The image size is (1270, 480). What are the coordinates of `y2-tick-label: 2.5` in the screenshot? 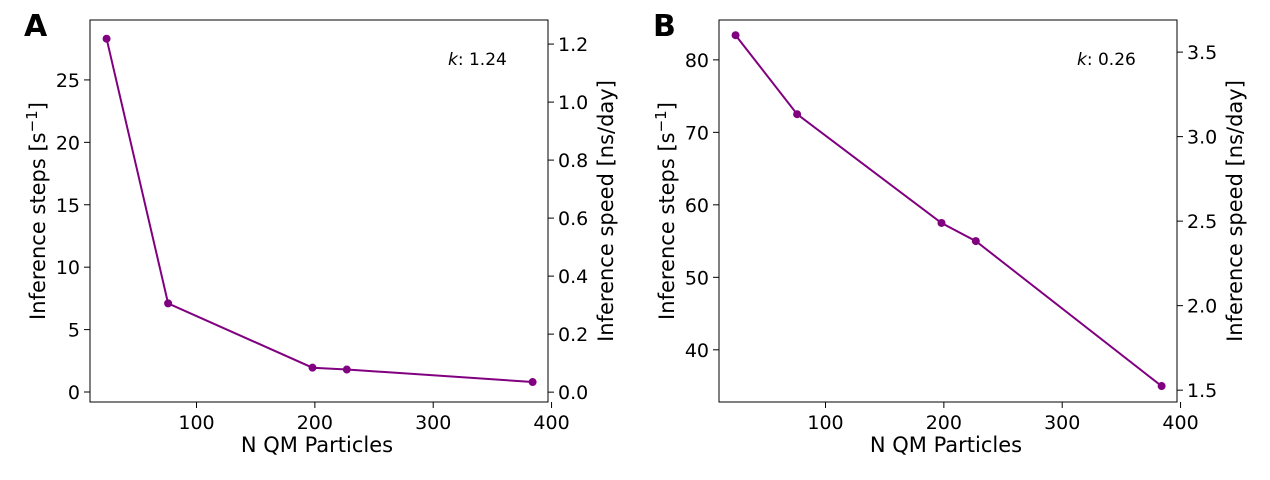 It's located at (1202, 222).